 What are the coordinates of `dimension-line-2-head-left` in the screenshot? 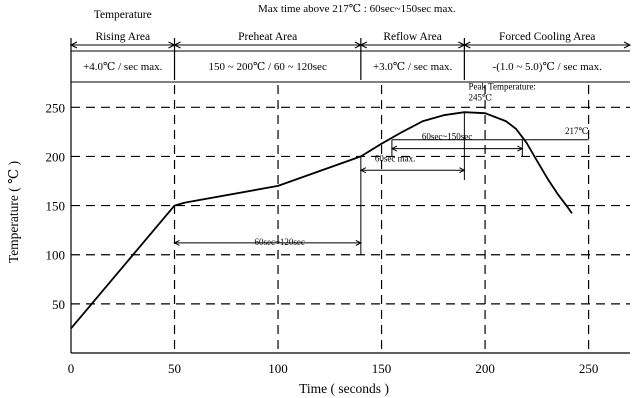 It's located at (176, 242).